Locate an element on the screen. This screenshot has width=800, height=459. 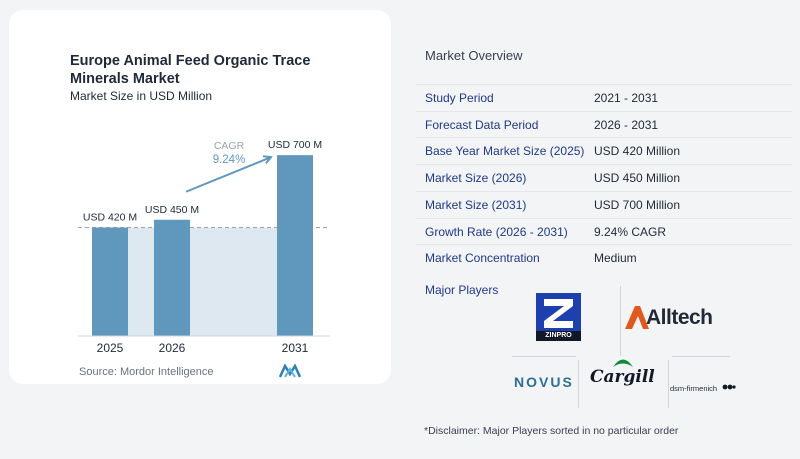
dsm-firmenich-text: dsm-firmenich is located at coordinates (694, 388).